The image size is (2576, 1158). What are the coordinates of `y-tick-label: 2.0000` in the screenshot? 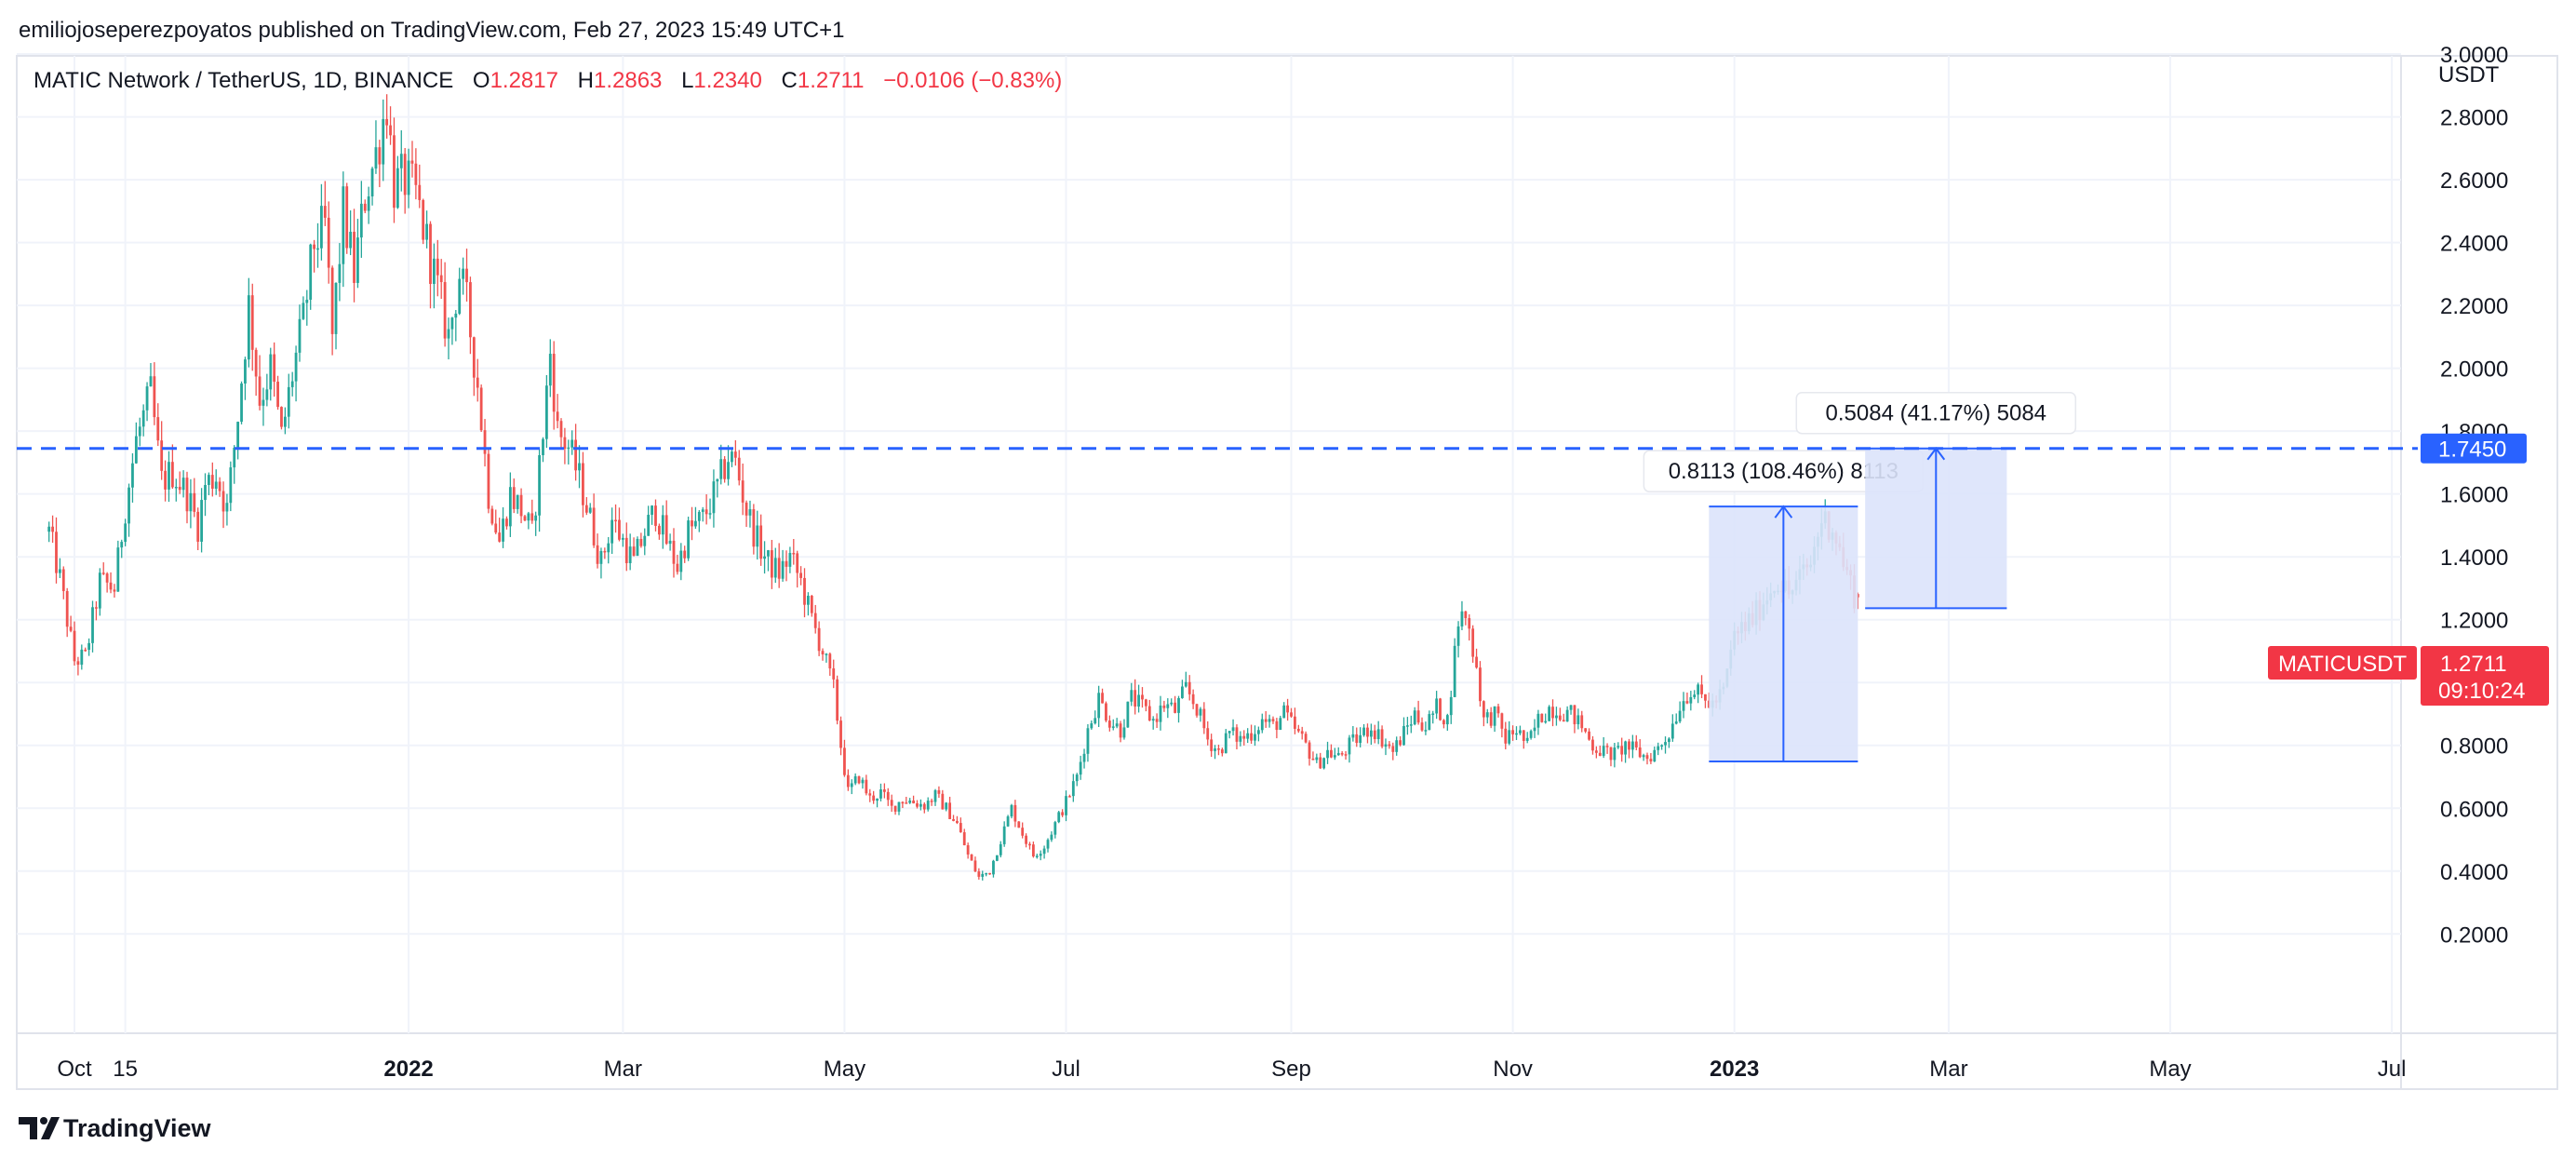 It's located at (2474, 370).